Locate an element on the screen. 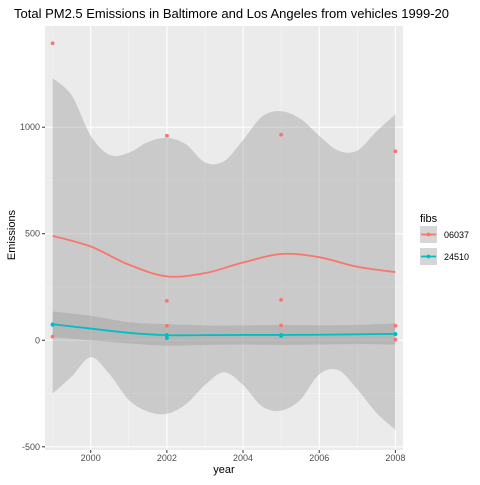 This screenshot has height=485, width=480. x-tick-label: 2008 is located at coordinates (395, 458).